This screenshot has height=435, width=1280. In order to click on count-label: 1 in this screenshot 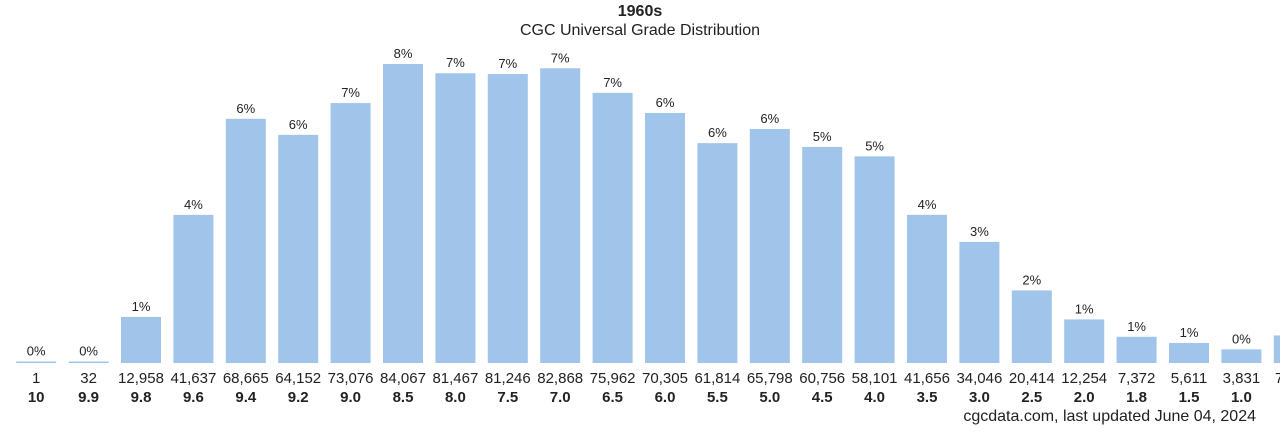, I will do `click(36, 378)`.